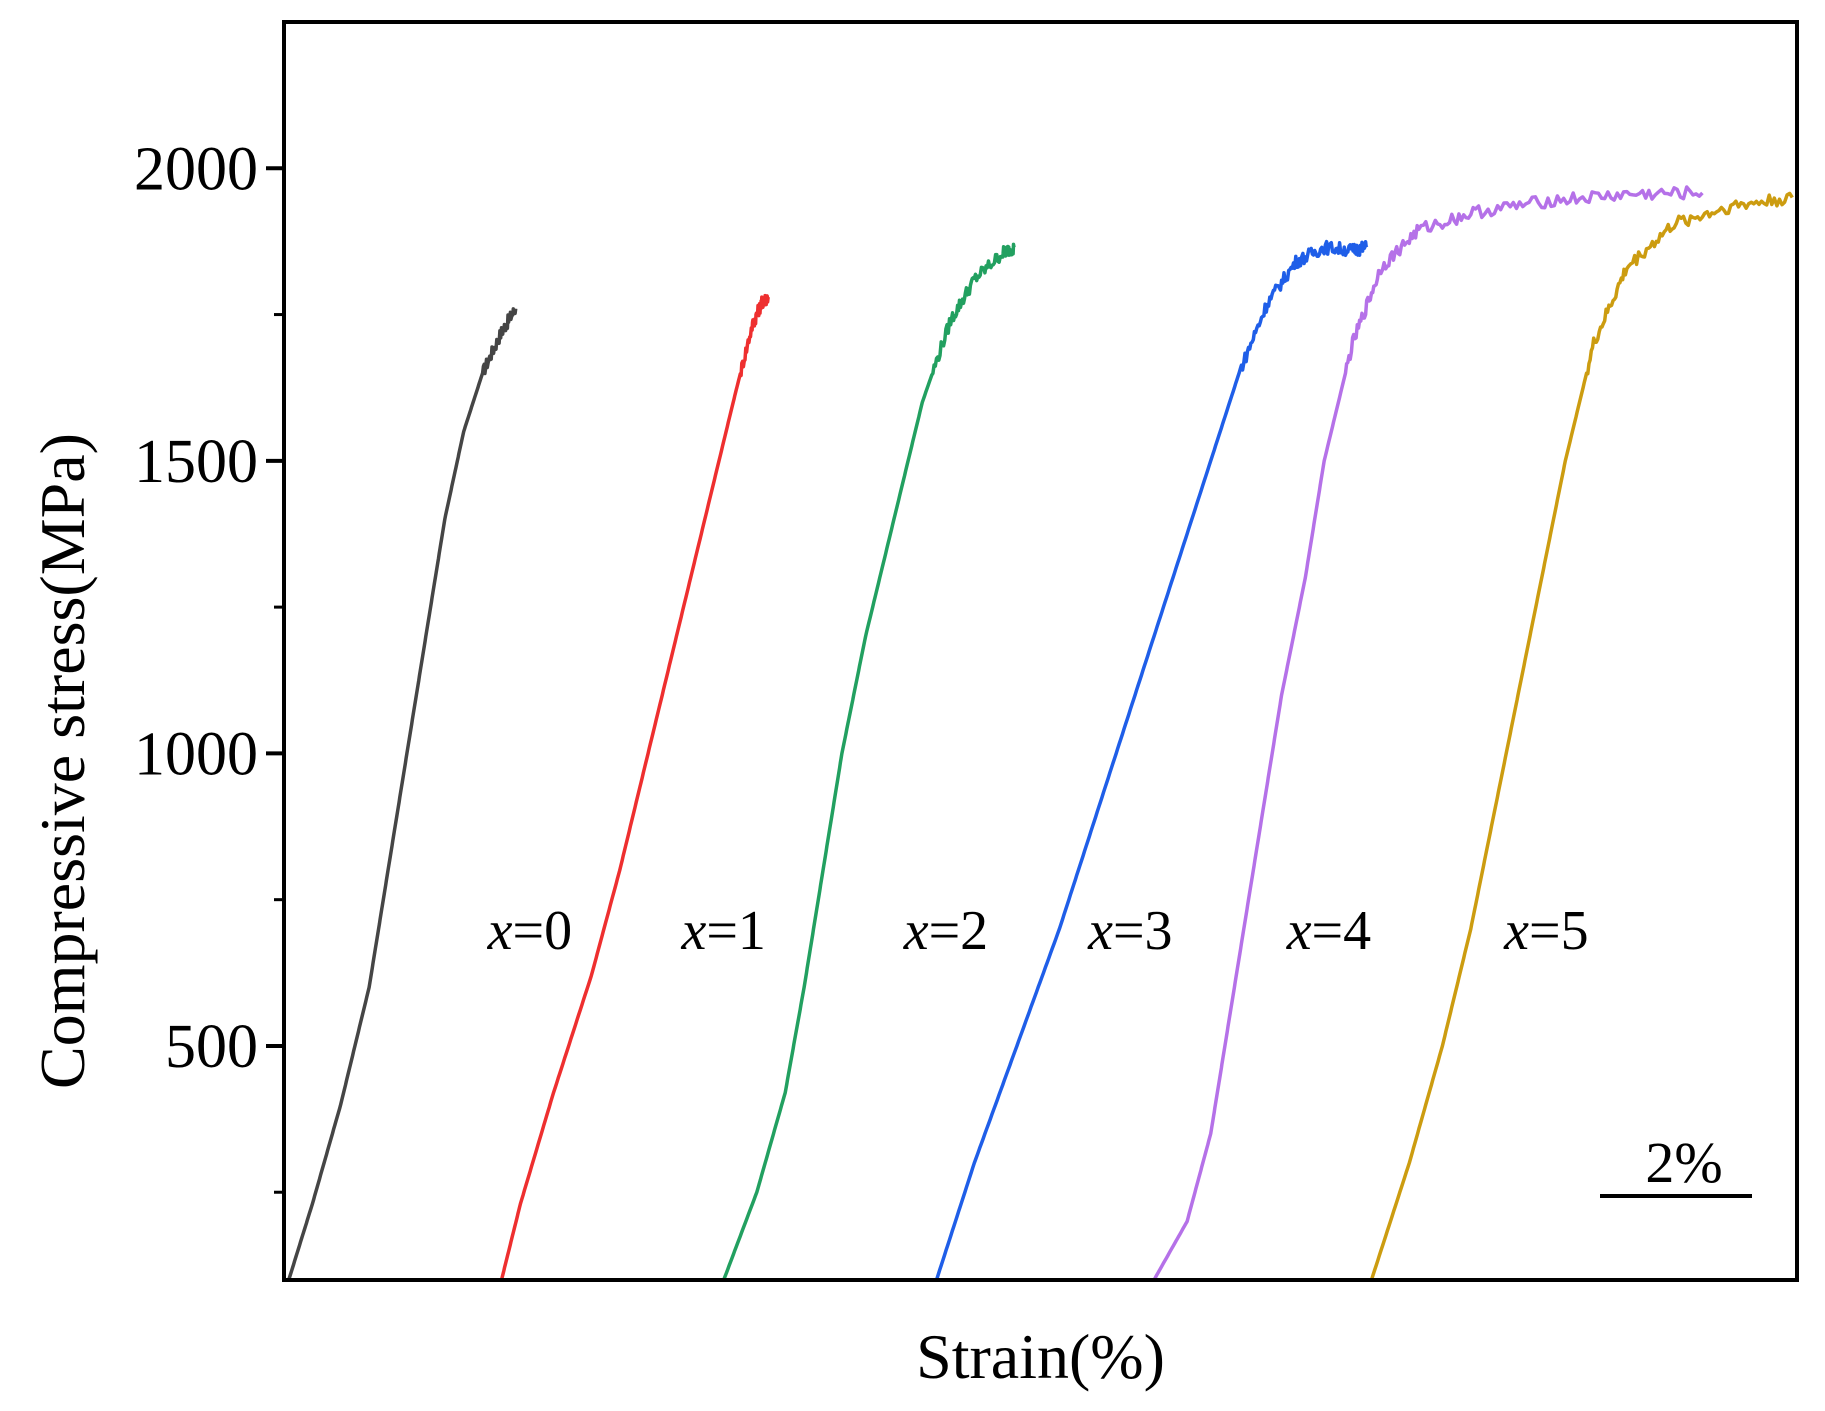 Image resolution: width=1825 pixels, height=1411 pixels. What do you see at coordinates (196, 608) in the screenshot?
I see `y-tick-labels: 500 1000 1500 2000` at bounding box center [196, 608].